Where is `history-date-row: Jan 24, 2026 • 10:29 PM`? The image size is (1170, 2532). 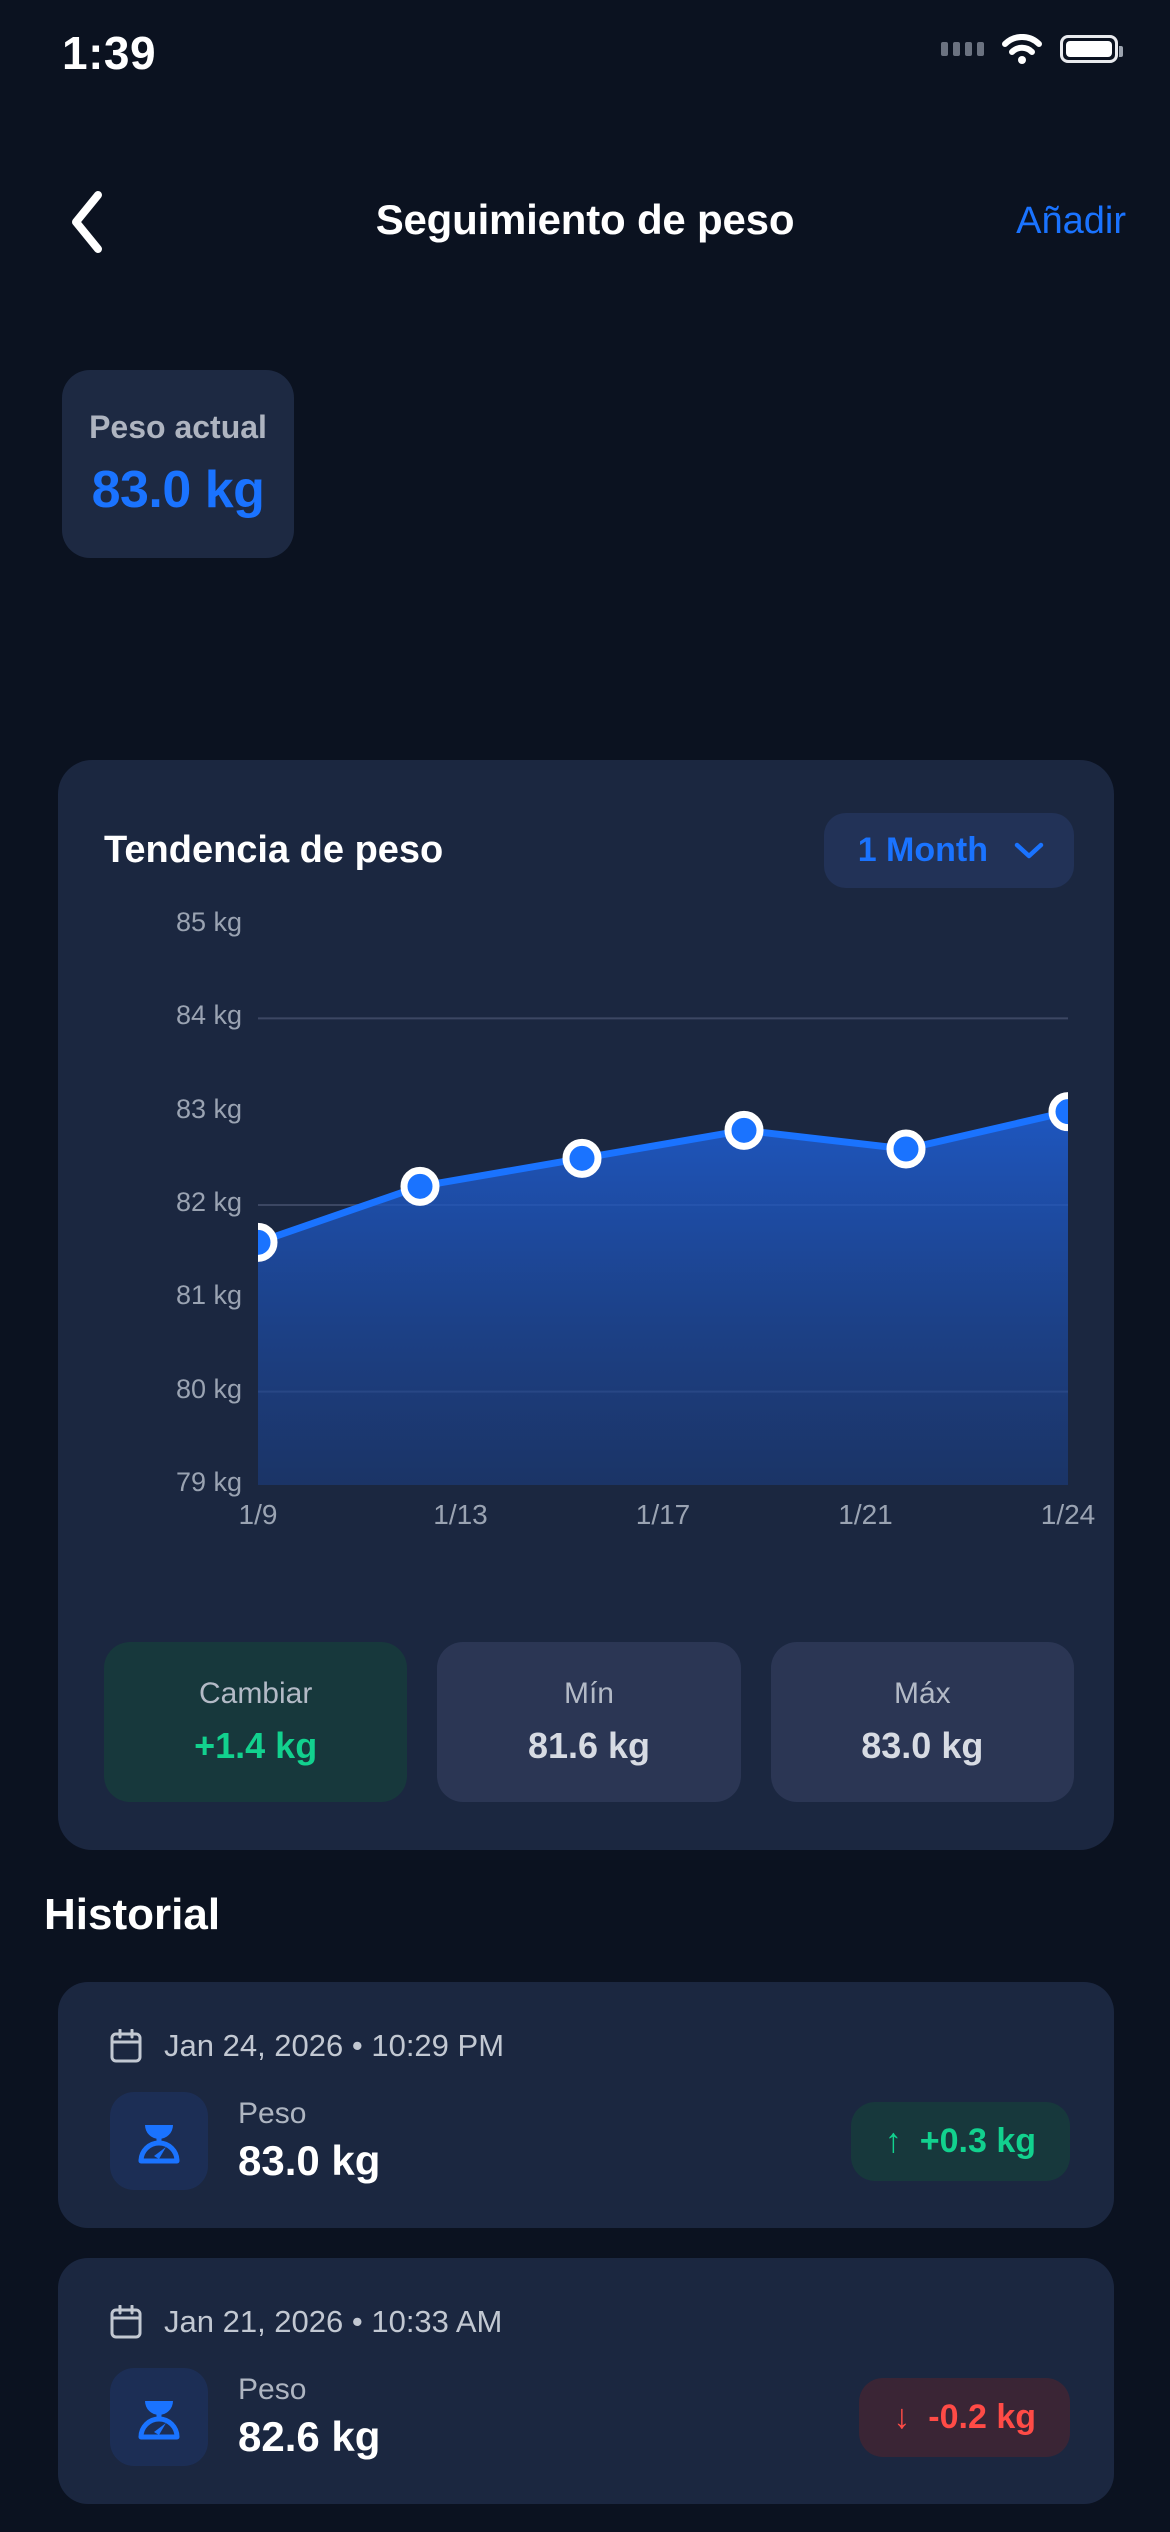
history-date-row: Jan 24, 2026 • 10:29 PM is located at coordinates (307, 2046).